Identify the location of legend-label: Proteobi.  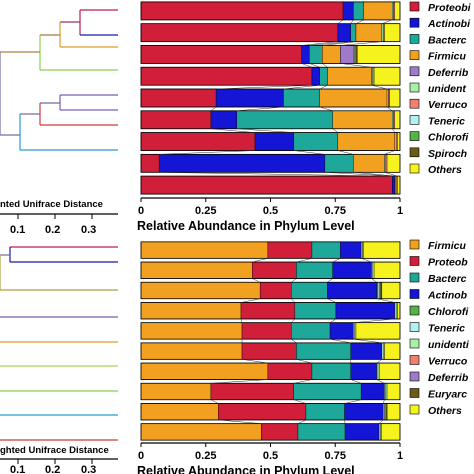
(450, 8).